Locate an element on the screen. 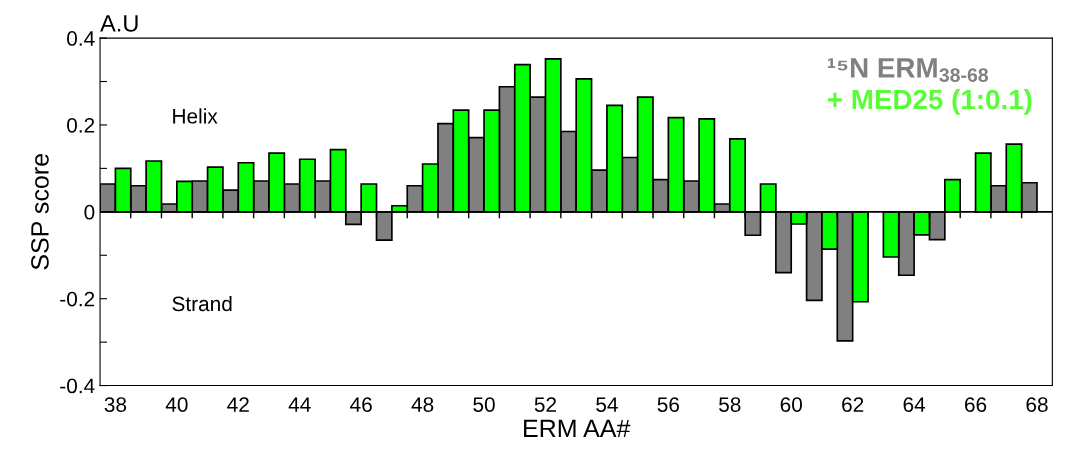  x-tick-label: 58 is located at coordinates (730, 404).